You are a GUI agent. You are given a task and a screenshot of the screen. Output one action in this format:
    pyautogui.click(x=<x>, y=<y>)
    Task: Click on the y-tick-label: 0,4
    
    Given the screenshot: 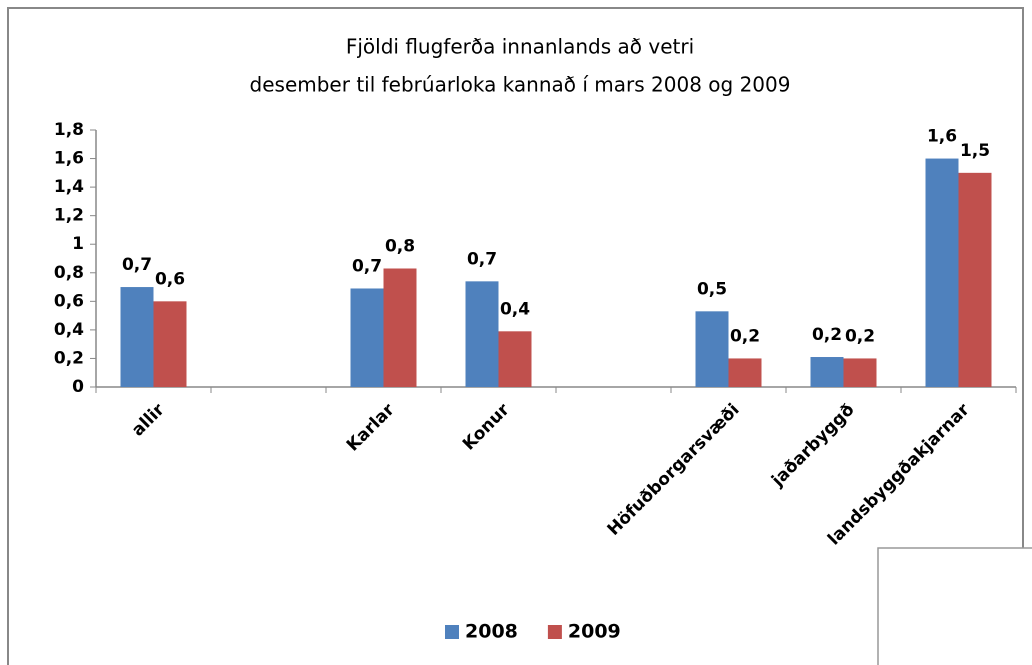 What is the action you would take?
    pyautogui.click(x=69, y=330)
    